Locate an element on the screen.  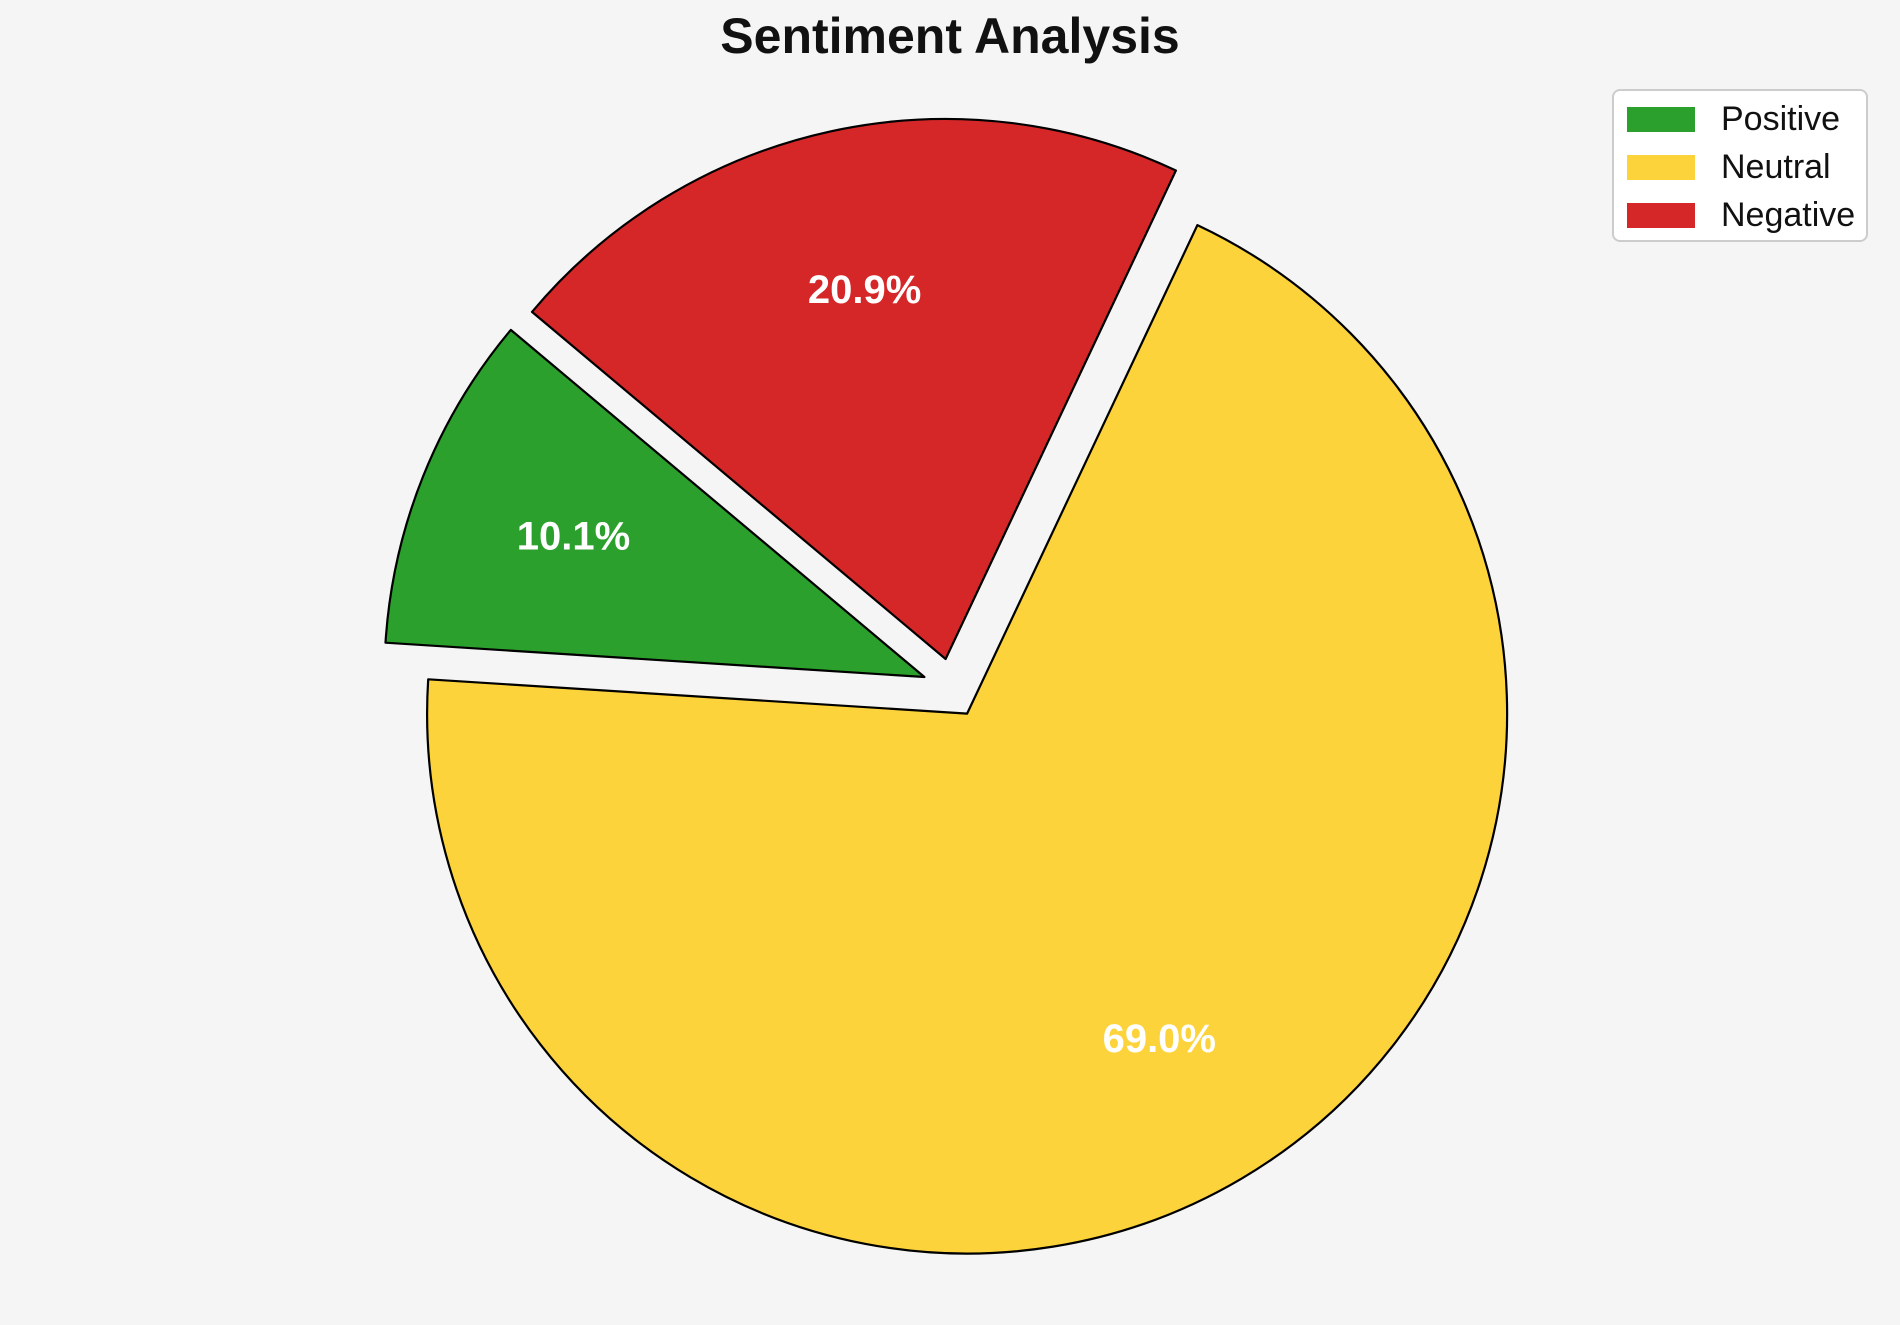
legend-label-neutral: Neutral is located at coordinates (1776, 166).